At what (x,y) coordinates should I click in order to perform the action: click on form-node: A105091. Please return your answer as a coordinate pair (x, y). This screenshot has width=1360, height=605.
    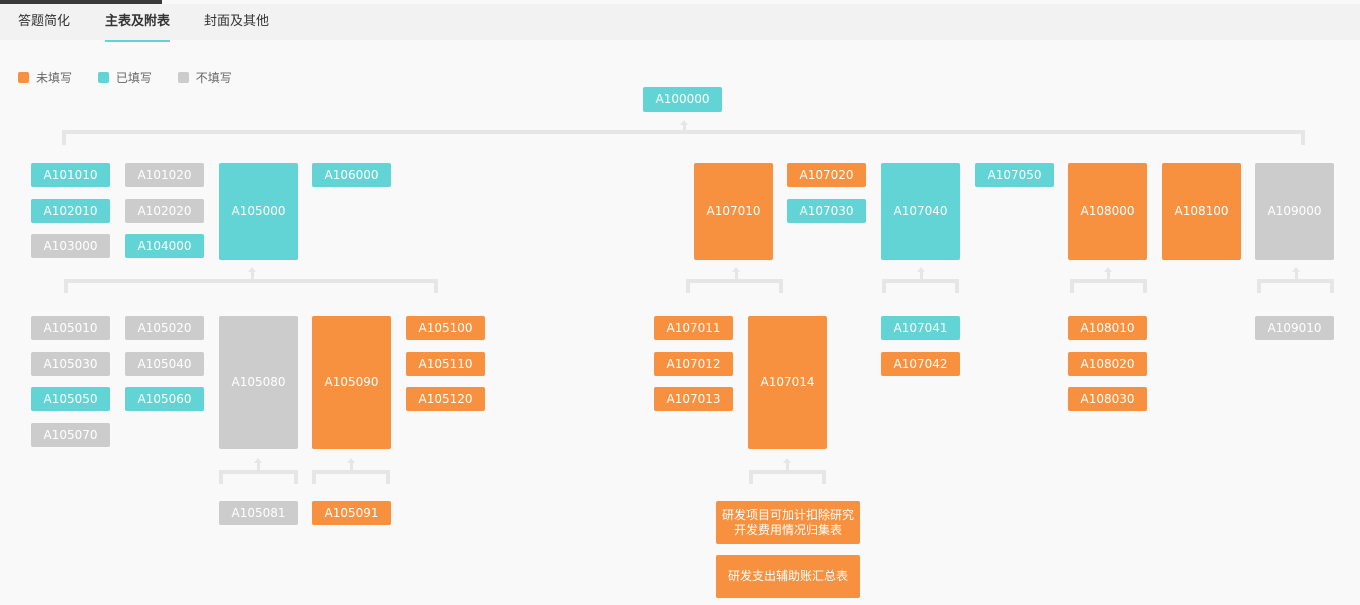
    Looking at the image, I should click on (351, 513).